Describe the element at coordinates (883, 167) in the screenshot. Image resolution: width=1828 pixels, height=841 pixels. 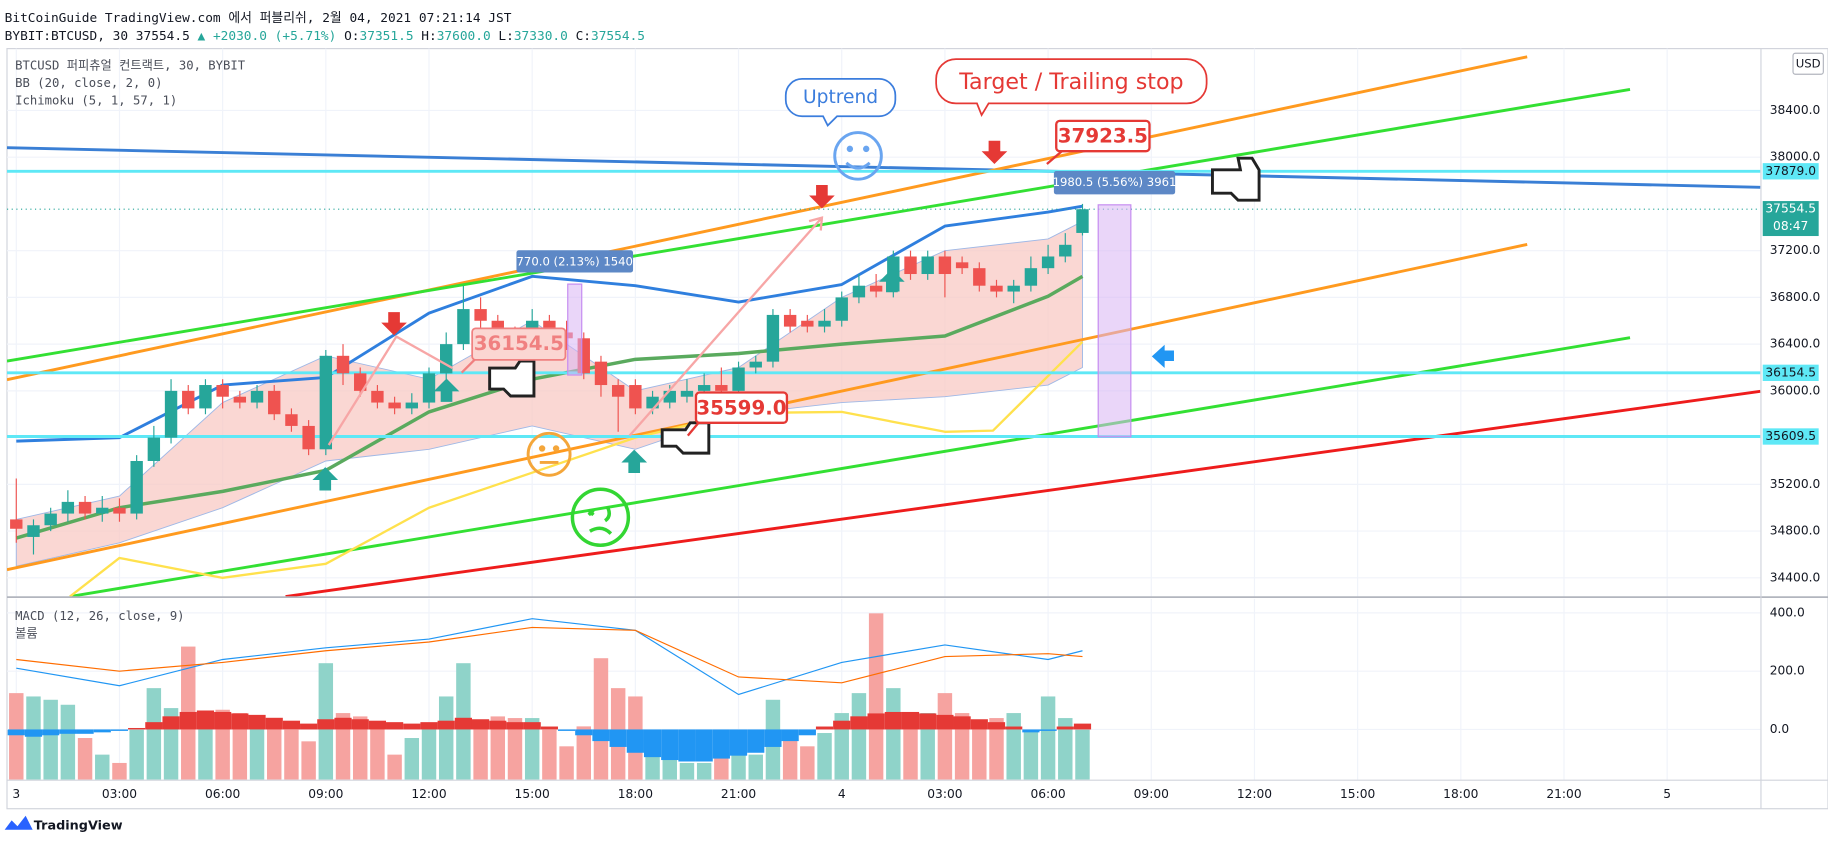
I see `trend-line` at that location.